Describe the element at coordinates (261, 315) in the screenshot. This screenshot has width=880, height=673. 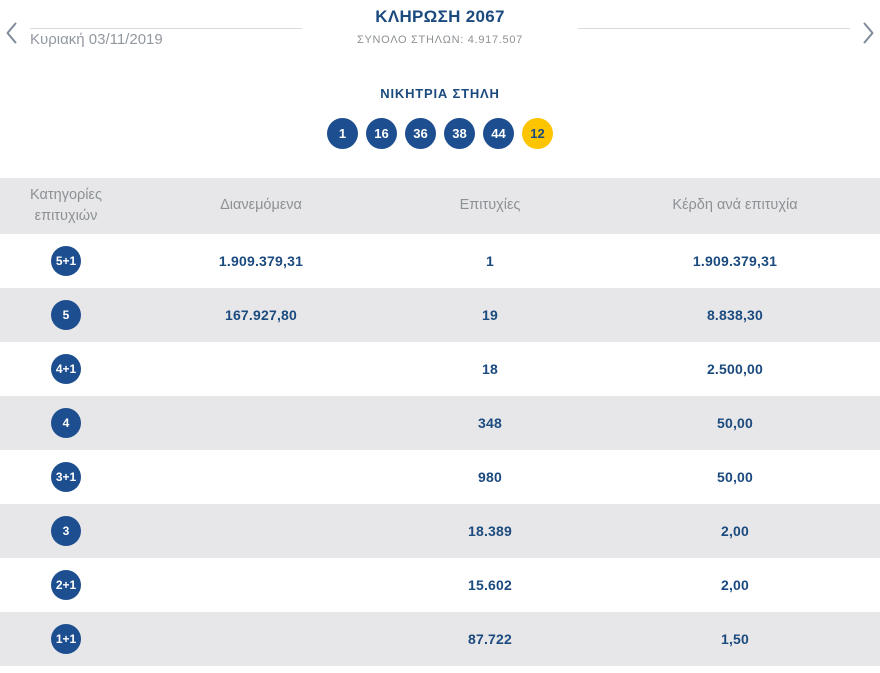
I see `distributed-value: 167.927,80` at that location.